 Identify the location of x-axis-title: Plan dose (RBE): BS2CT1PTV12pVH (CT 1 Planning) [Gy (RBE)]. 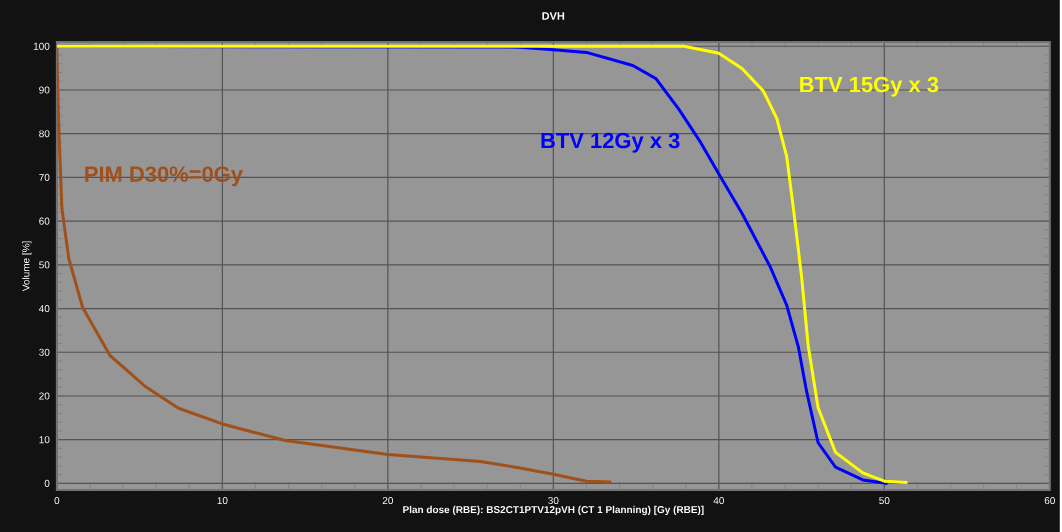
(553, 510).